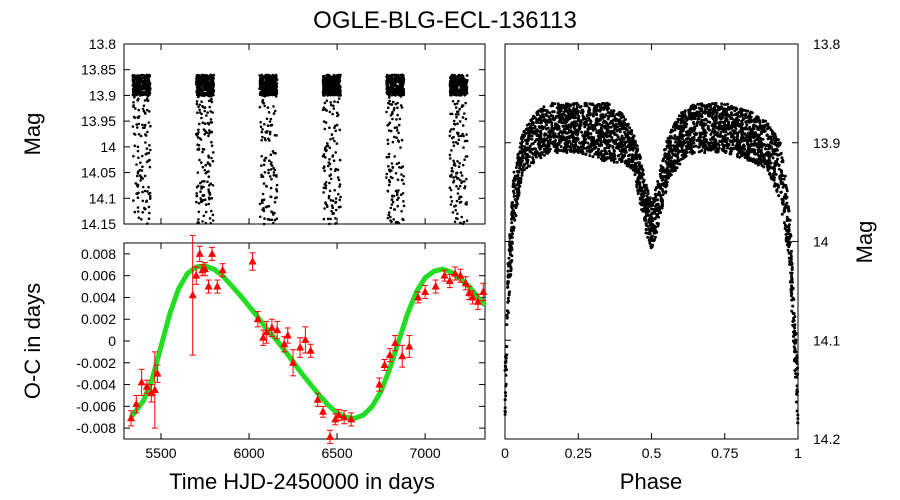 The width and height of the screenshot is (900, 500). What do you see at coordinates (826, 439) in the screenshot?
I see `phase-ytick-label: 14.2` at bounding box center [826, 439].